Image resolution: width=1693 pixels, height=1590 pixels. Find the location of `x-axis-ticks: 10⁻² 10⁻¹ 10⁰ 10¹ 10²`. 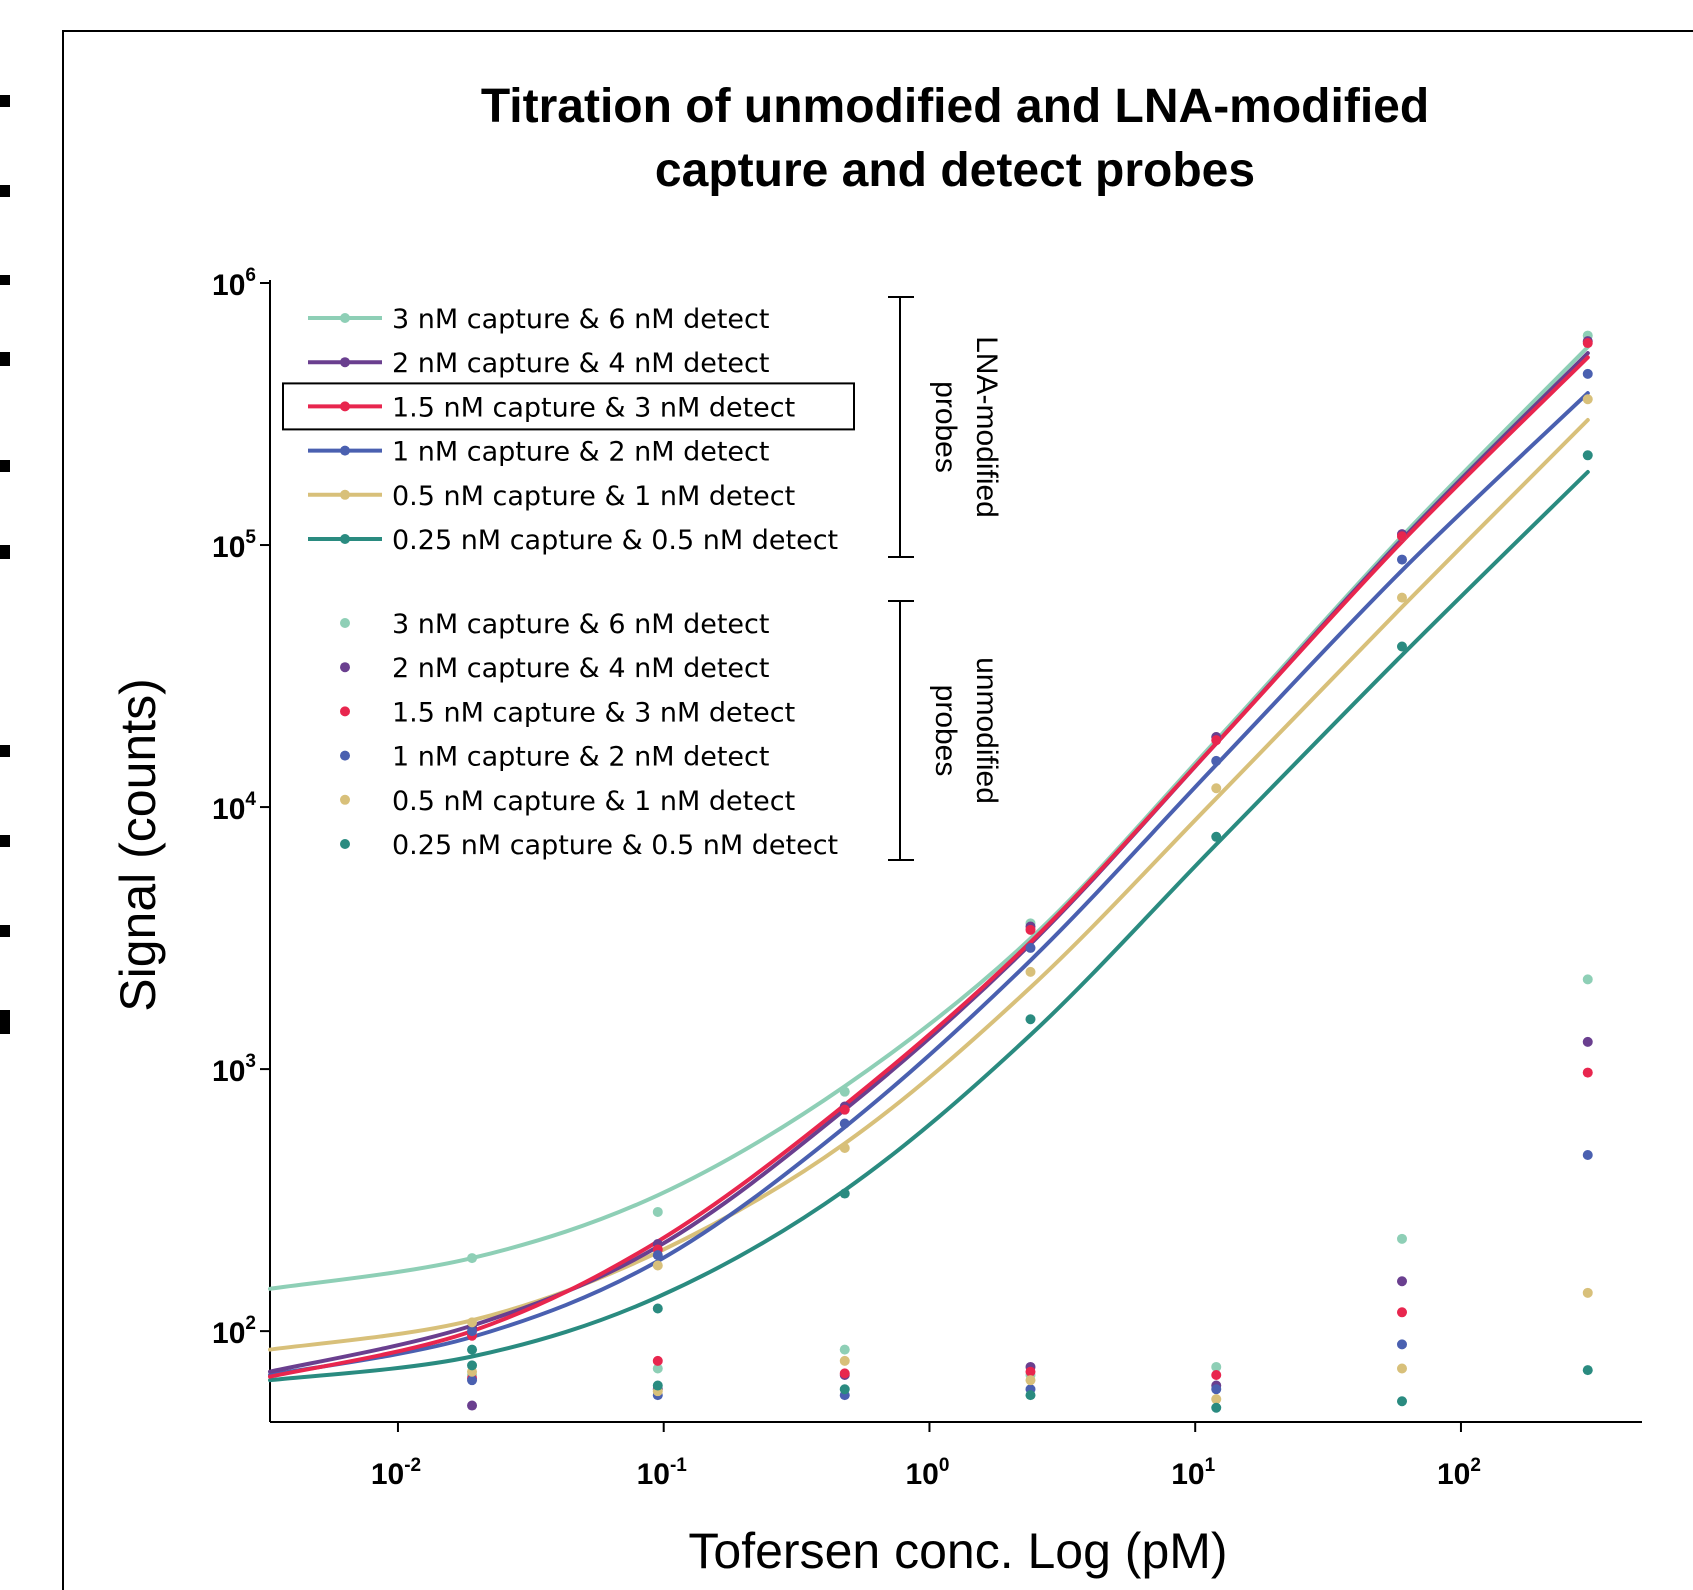

x-axis-ticks: 10⁻² 10⁻¹ 10⁰ 10¹ 10² is located at coordinates (926, 1456).